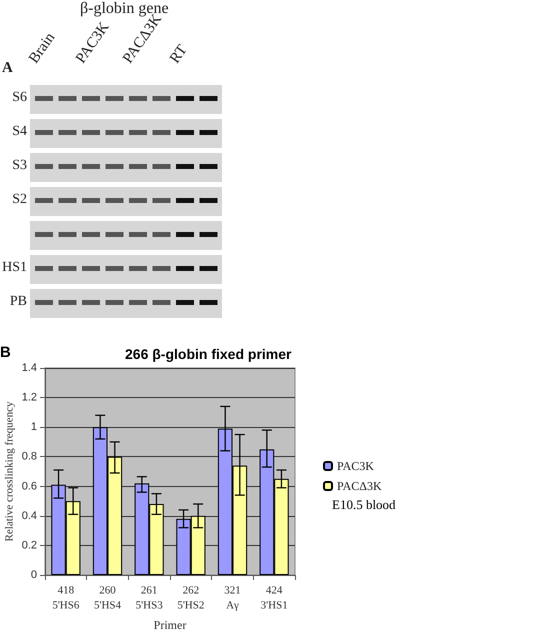  Describe the element at coordinates (150, 598) in the screenshot. I see `x-tick-label: 261 5'HS3` at that location.